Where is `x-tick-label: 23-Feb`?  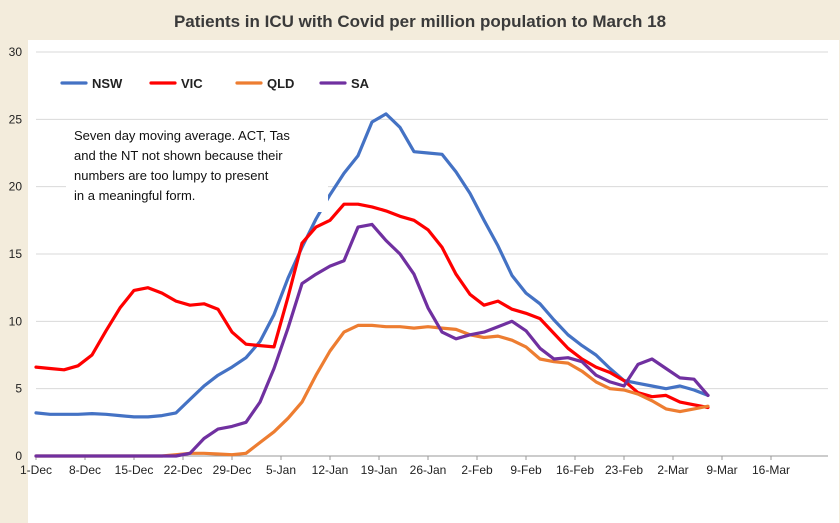 x-tick-label: 23-Feb is located at coordinates (624, 470).